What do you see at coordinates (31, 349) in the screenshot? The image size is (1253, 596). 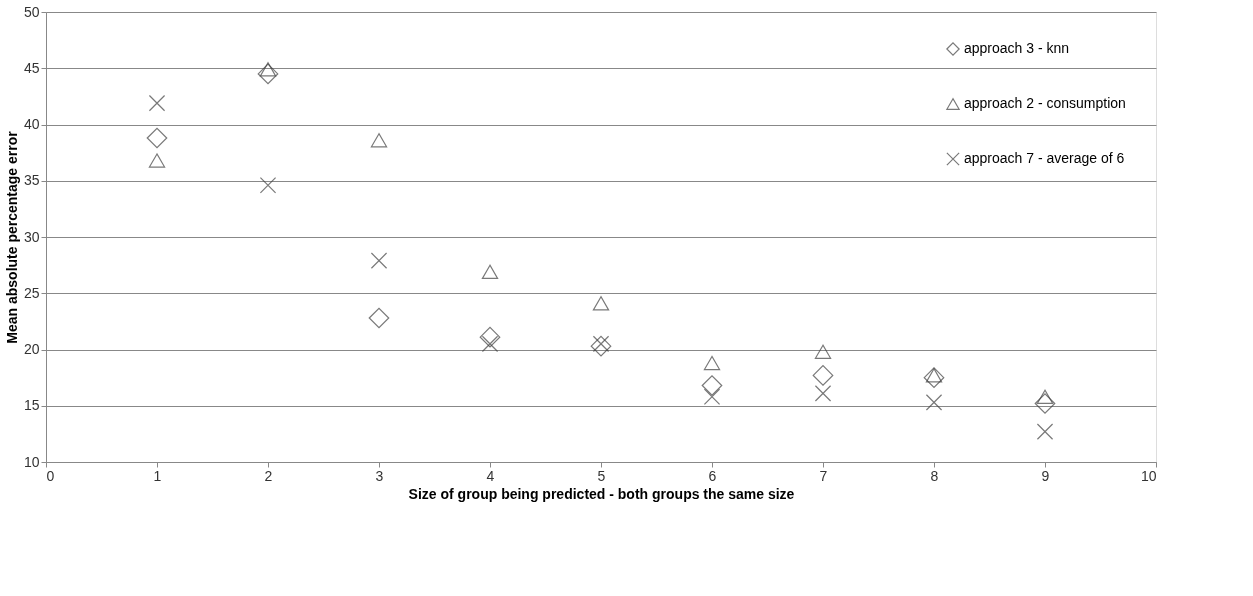 I see `y-tick-label: 20` at bounding box center [31, 349].